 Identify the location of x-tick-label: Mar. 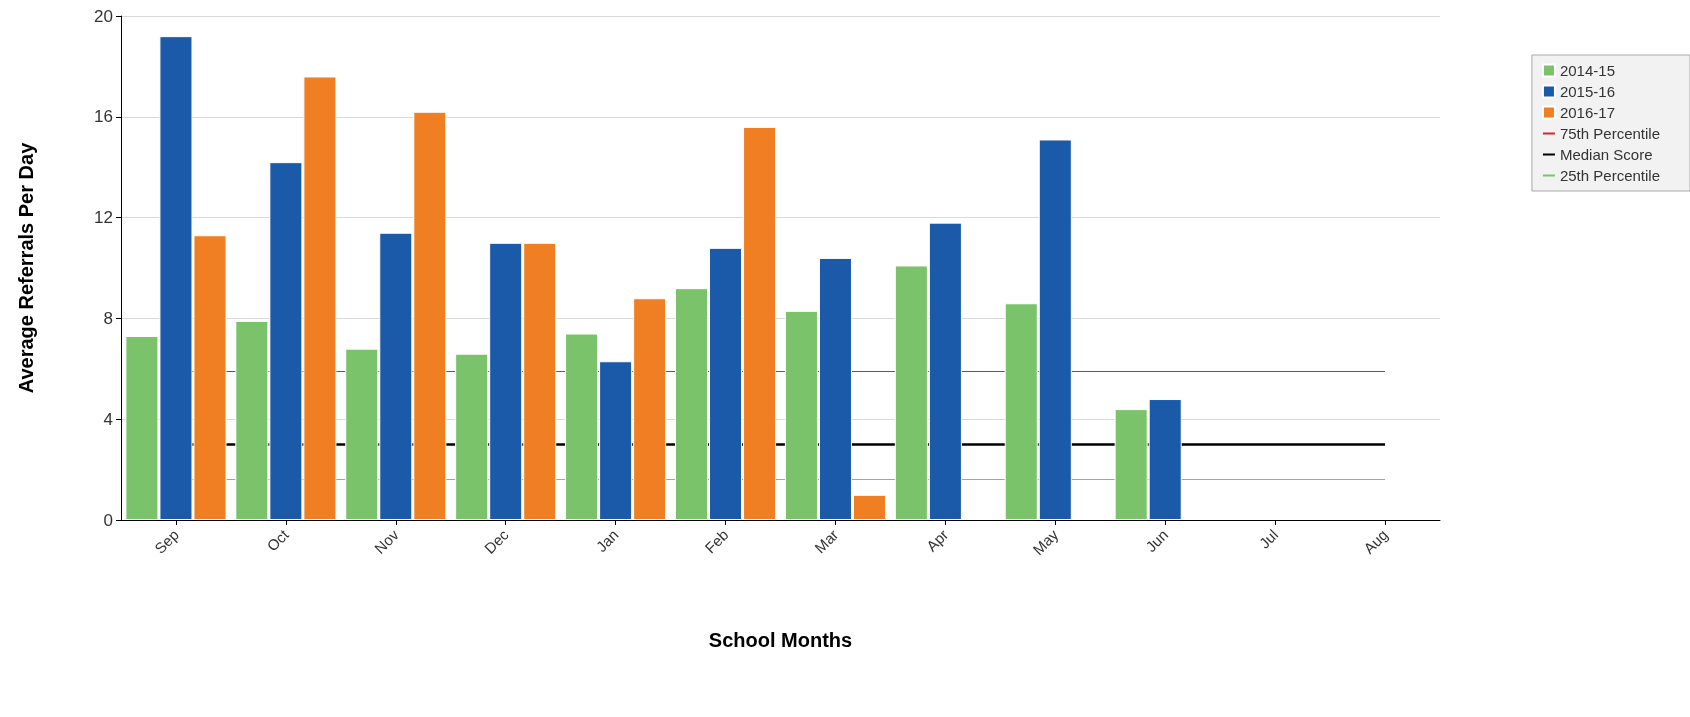
(826, 541).